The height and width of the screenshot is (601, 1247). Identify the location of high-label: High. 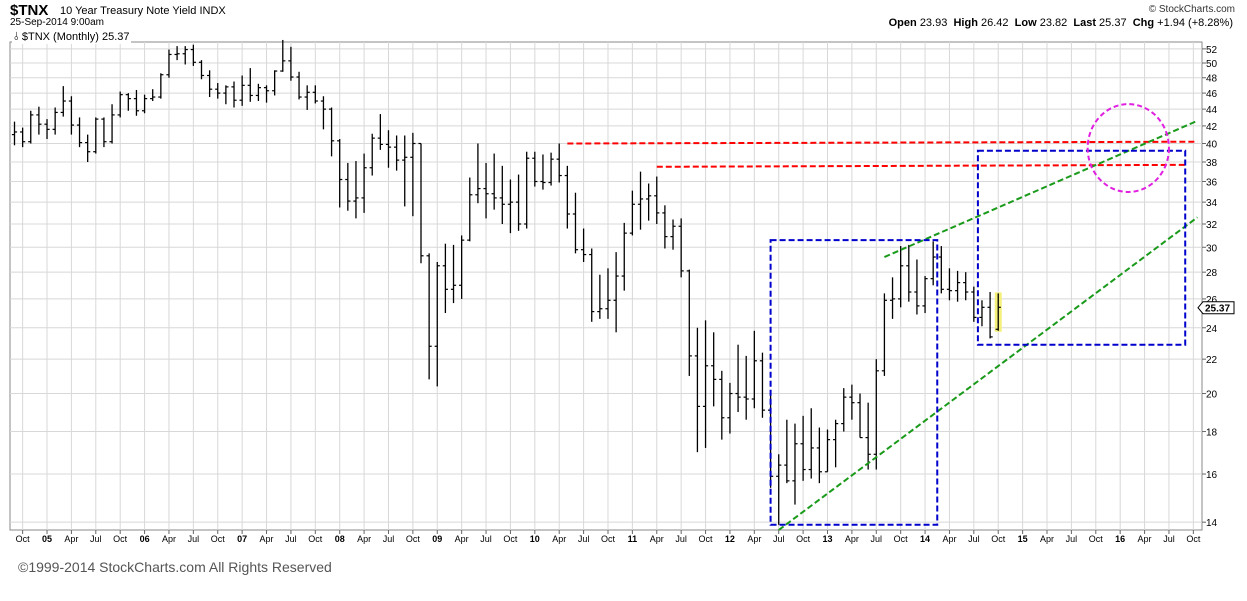
(965, 23).